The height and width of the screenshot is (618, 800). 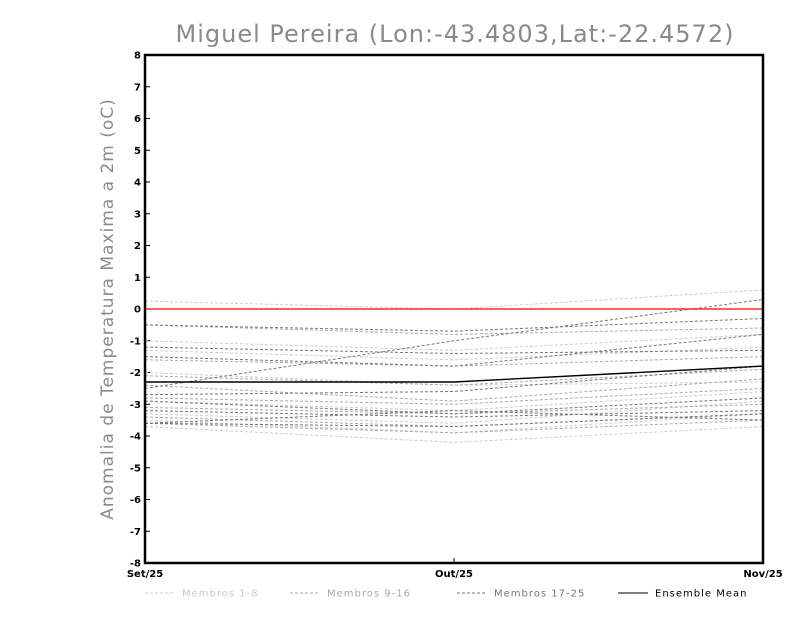 What do you see at coordinates (137, 310) in the screenshot?
I see `y-tick-label: 0` at bounding box center [137, 310].